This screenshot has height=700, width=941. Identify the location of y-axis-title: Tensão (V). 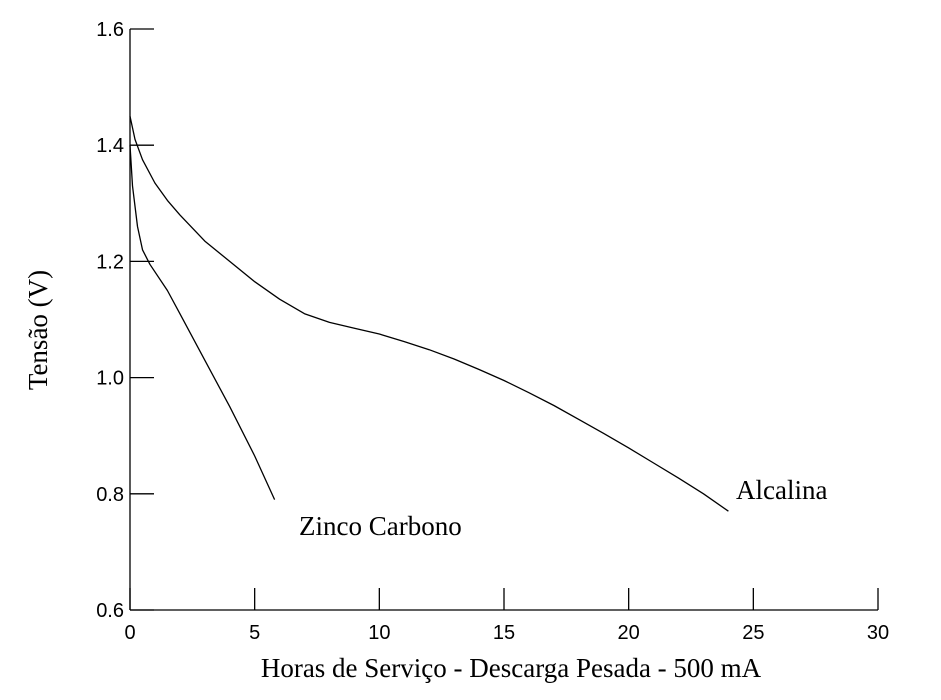
(38, 330).